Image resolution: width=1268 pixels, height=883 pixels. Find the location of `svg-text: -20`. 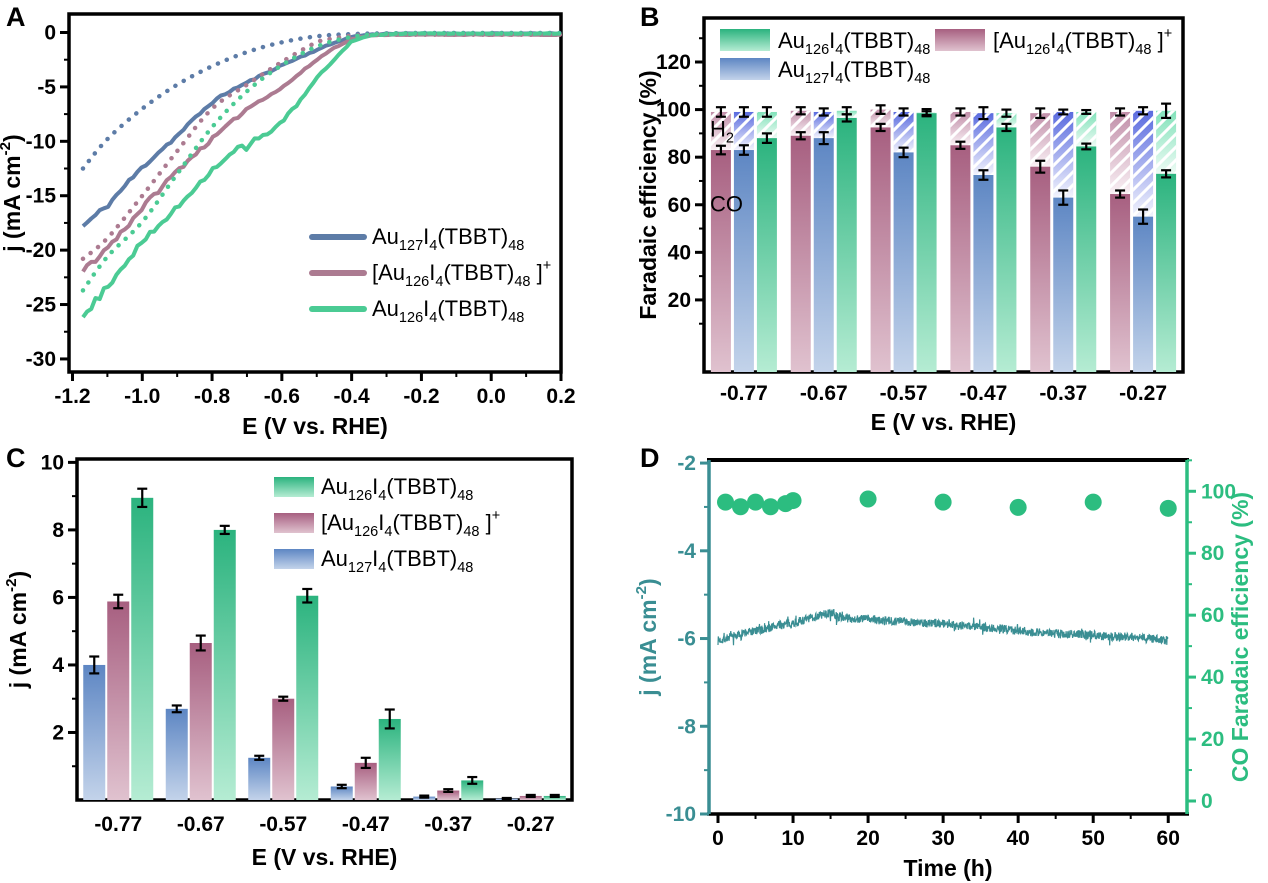

svg-text: -20 is located at coordinates (41, 250).